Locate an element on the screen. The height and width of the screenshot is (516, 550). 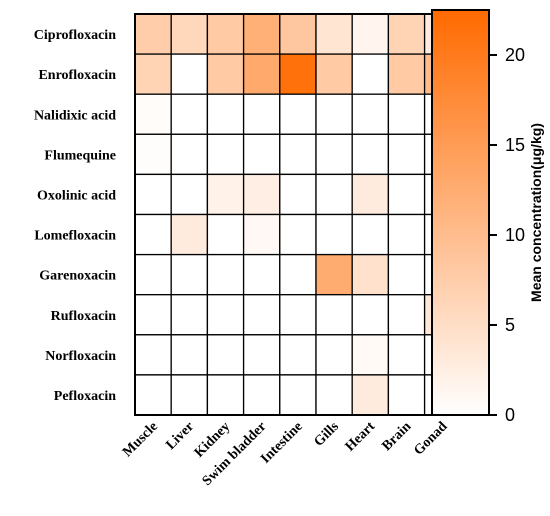
heatmap-cell-flumequine-muscle is located at coordinates (153, 154).